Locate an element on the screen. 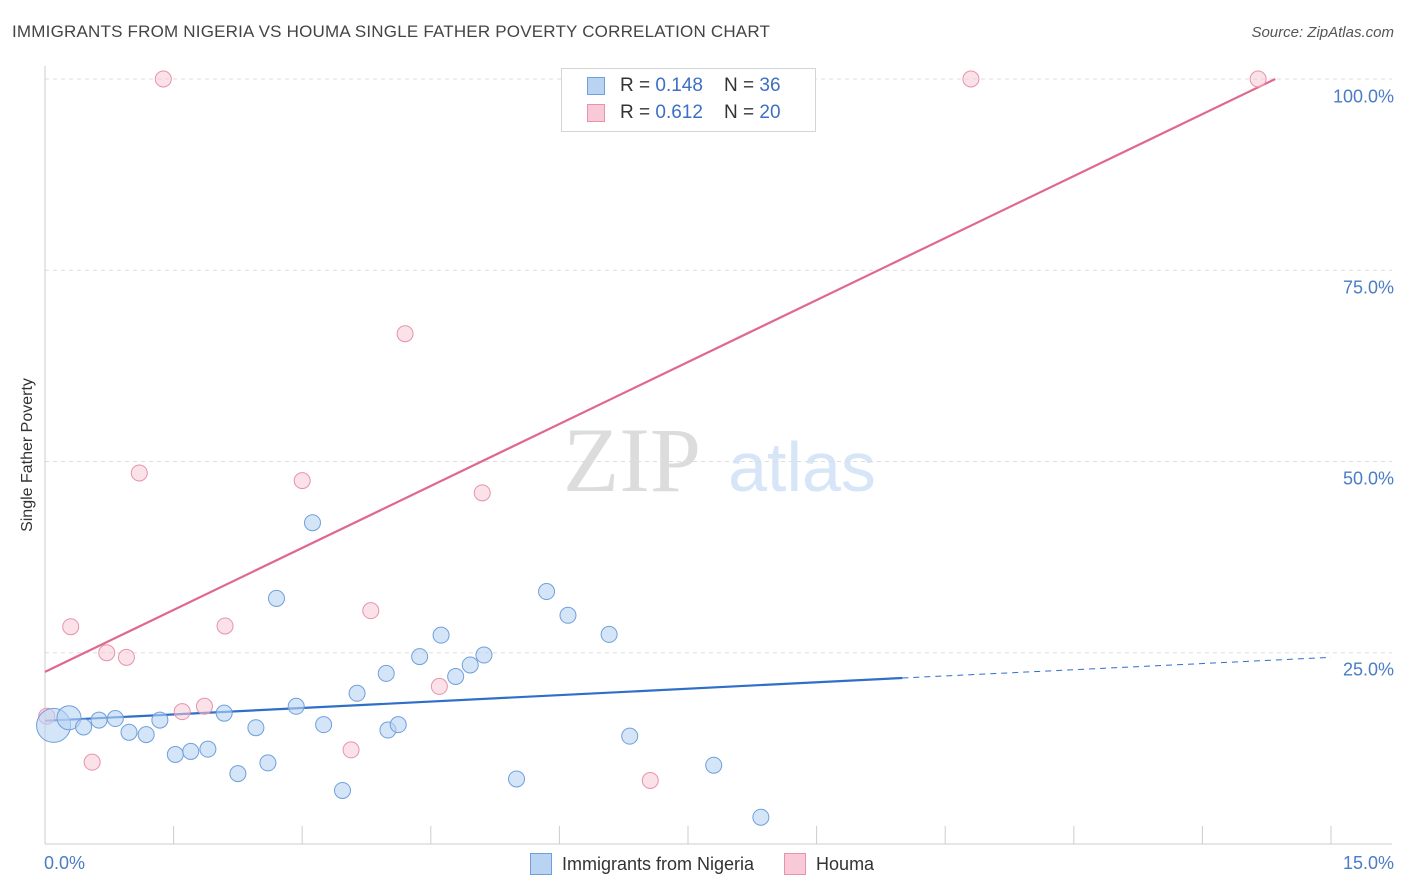 This screenshot has width=1406, height=892. y-tick-label: 50.0% is located at coordinates (1368, 478).